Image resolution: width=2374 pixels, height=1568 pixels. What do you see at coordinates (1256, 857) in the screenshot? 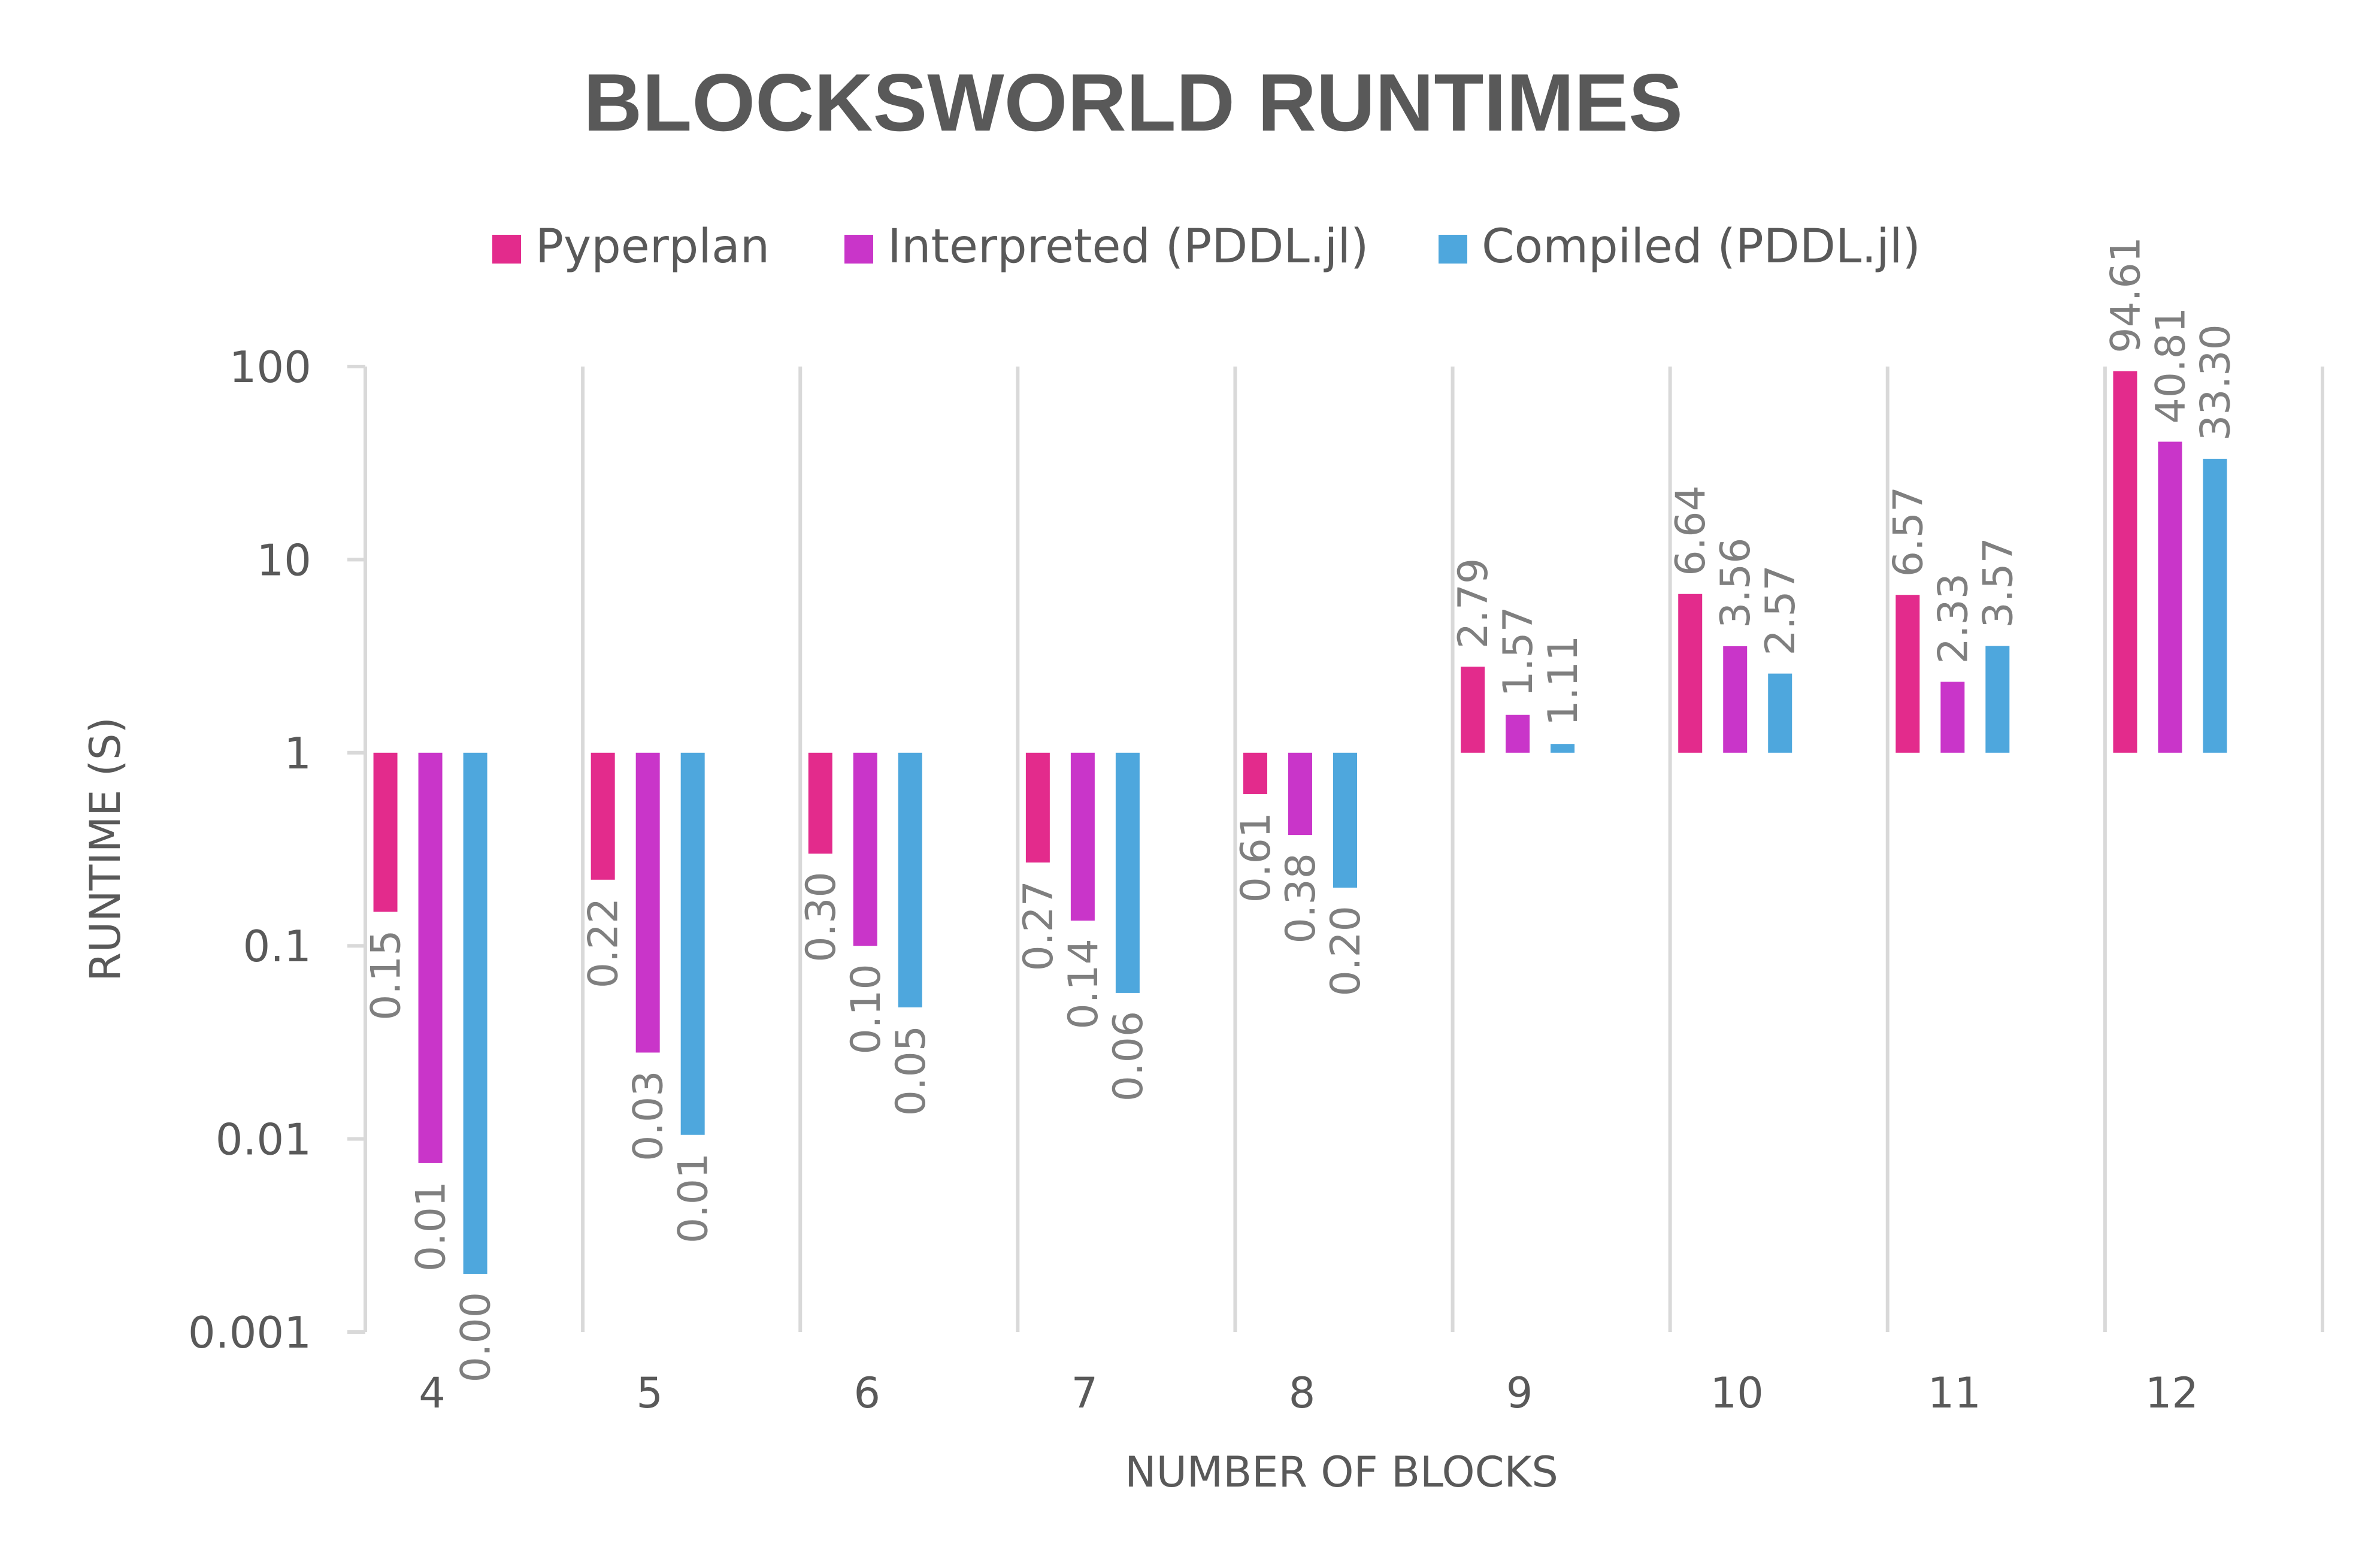
I see `data-label: 0.61` at bounding box center [1256, 857].